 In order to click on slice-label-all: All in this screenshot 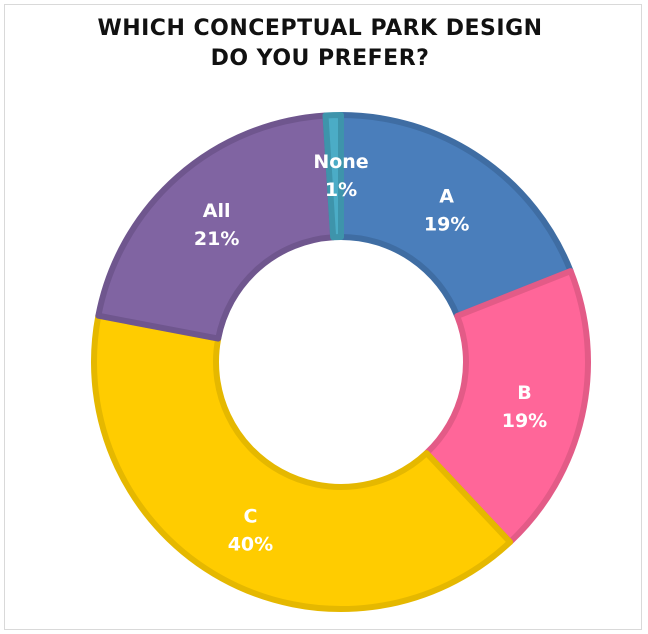, I will do `click(217, 211)`.